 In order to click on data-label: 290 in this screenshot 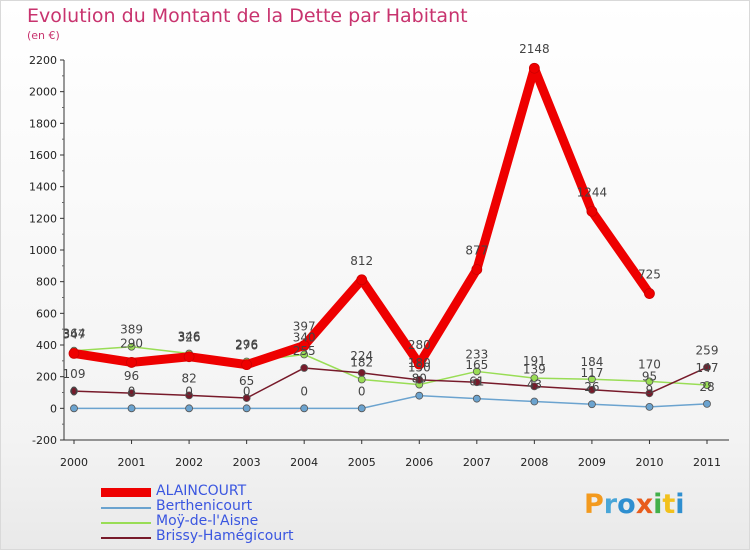, I will do `click(131, 343)`.